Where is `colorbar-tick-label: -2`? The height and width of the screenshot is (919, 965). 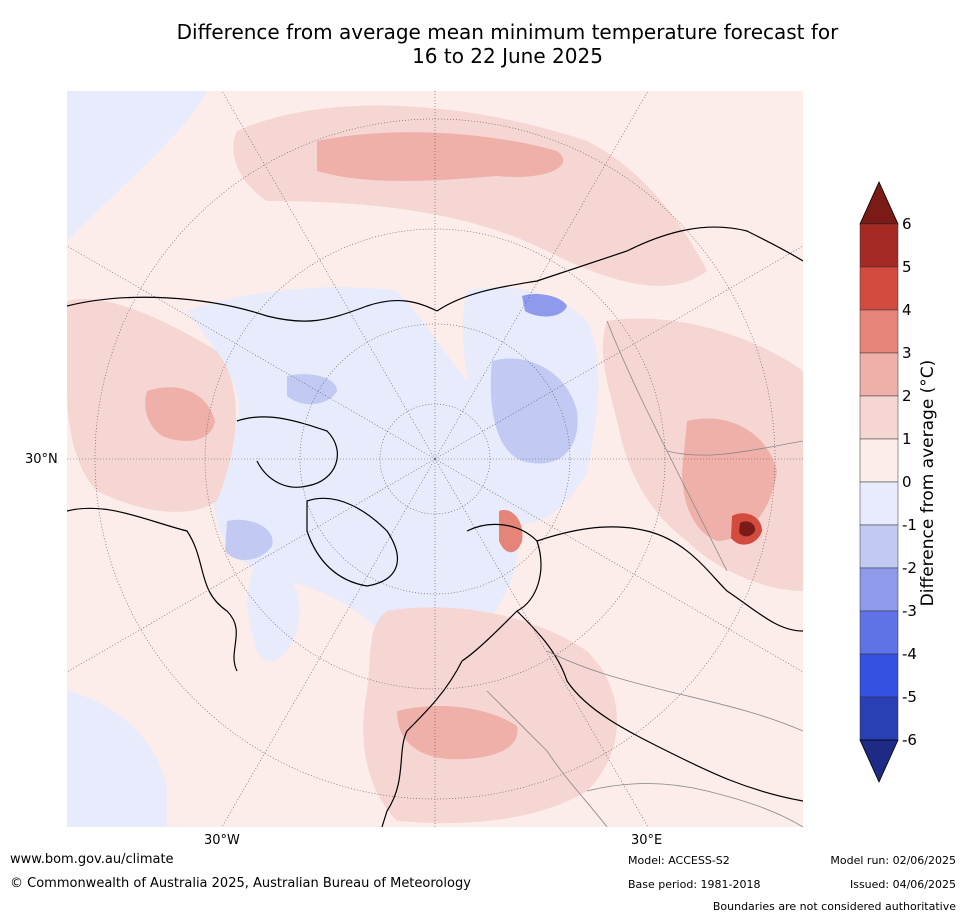 colorbar-tick-label: -2 is located at coordinates (909, 568).